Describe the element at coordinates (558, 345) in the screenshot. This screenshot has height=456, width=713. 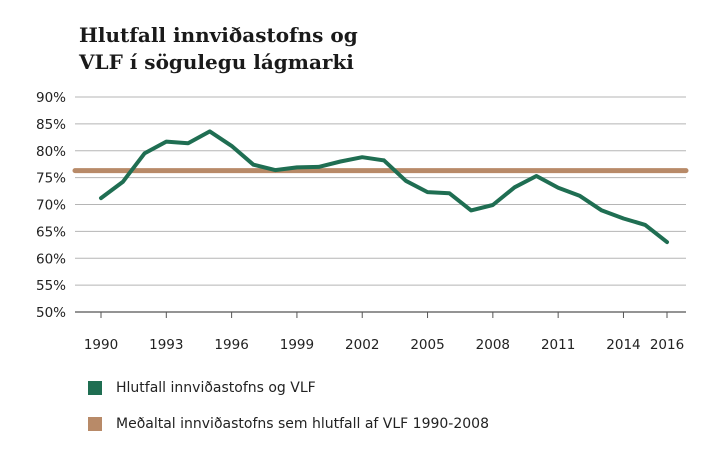
I see `x-tick-label: 2011` at that location.